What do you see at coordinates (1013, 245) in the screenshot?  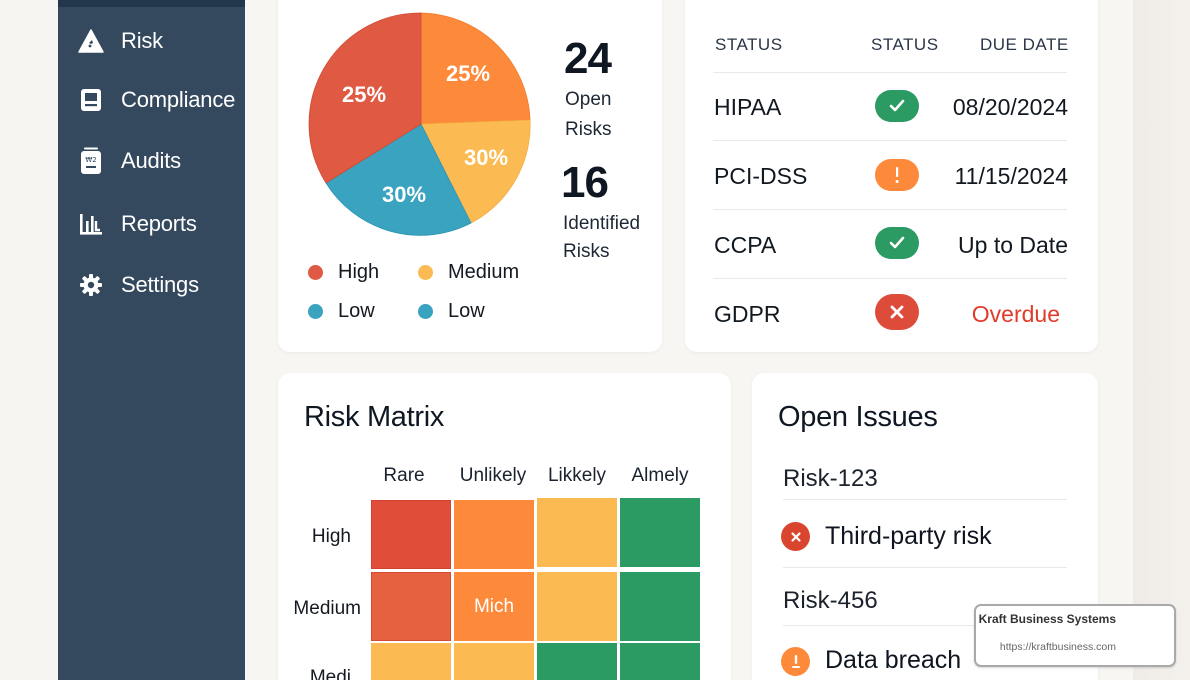 I see `due-date: Up to Date` at bounding box center [1013, 245].